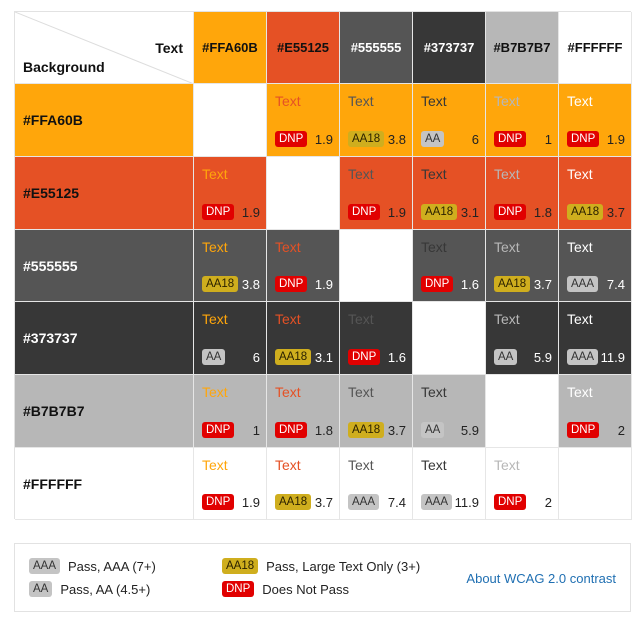 The image size is (641, 619). I want to click on contrast-ratio: 3.1, so click(469, 212).